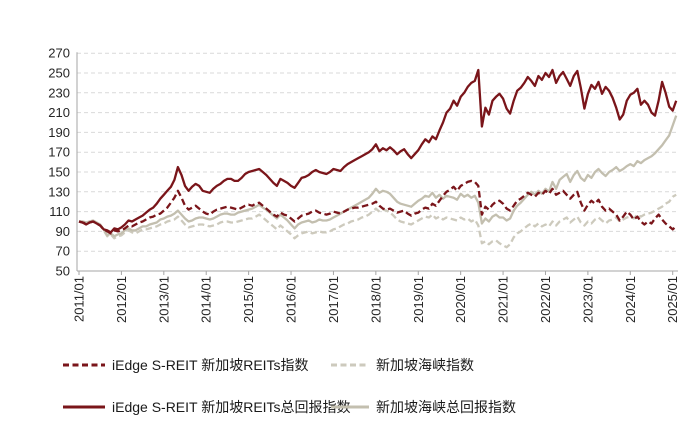 The width and height of the screenshot is (700, 428). What do you see at coordinates (446, 407) in the screenshot?
I see `legend-label: 新加坡海峡总回报指数` at bounding box center [446, 407].